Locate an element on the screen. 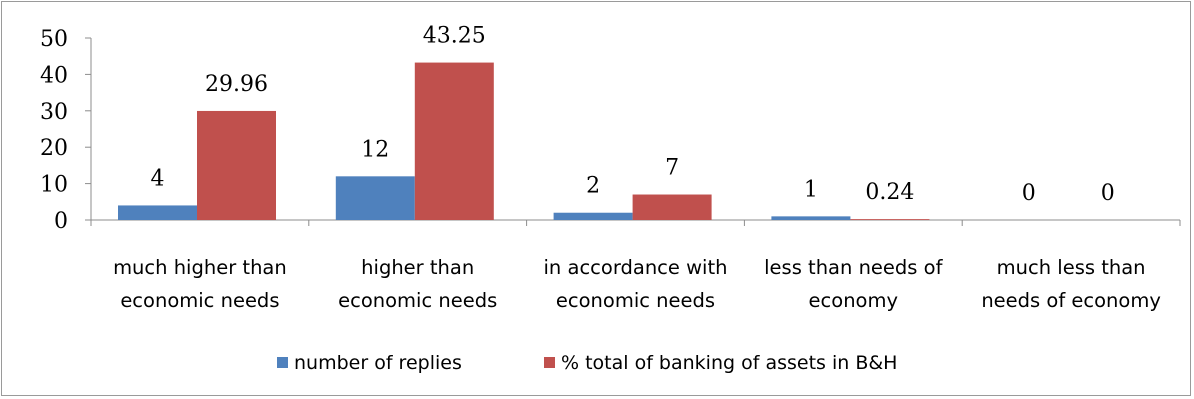  data-label: 2 is located at coordinates (593, 186).